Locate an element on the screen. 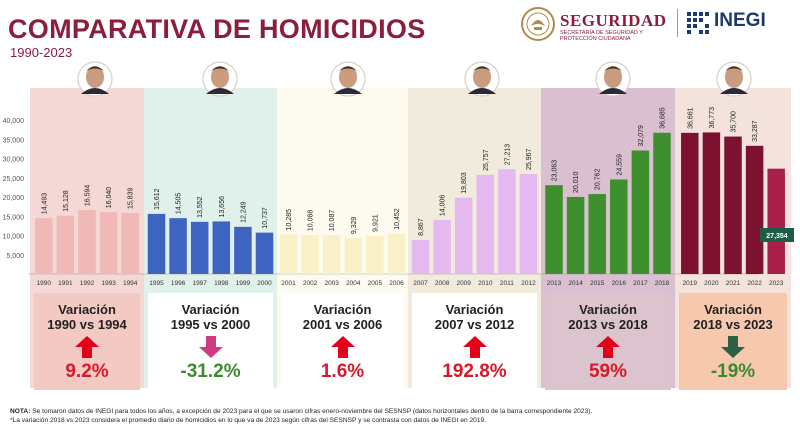  bar-2010 is located at coordinates (485, 224).